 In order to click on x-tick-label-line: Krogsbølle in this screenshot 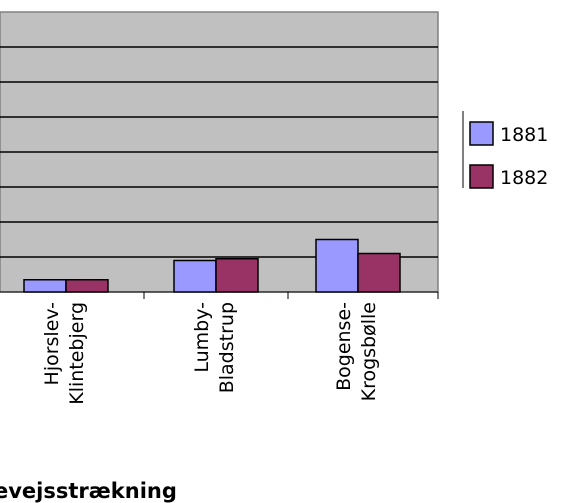, I will do `click(369, 351)`.